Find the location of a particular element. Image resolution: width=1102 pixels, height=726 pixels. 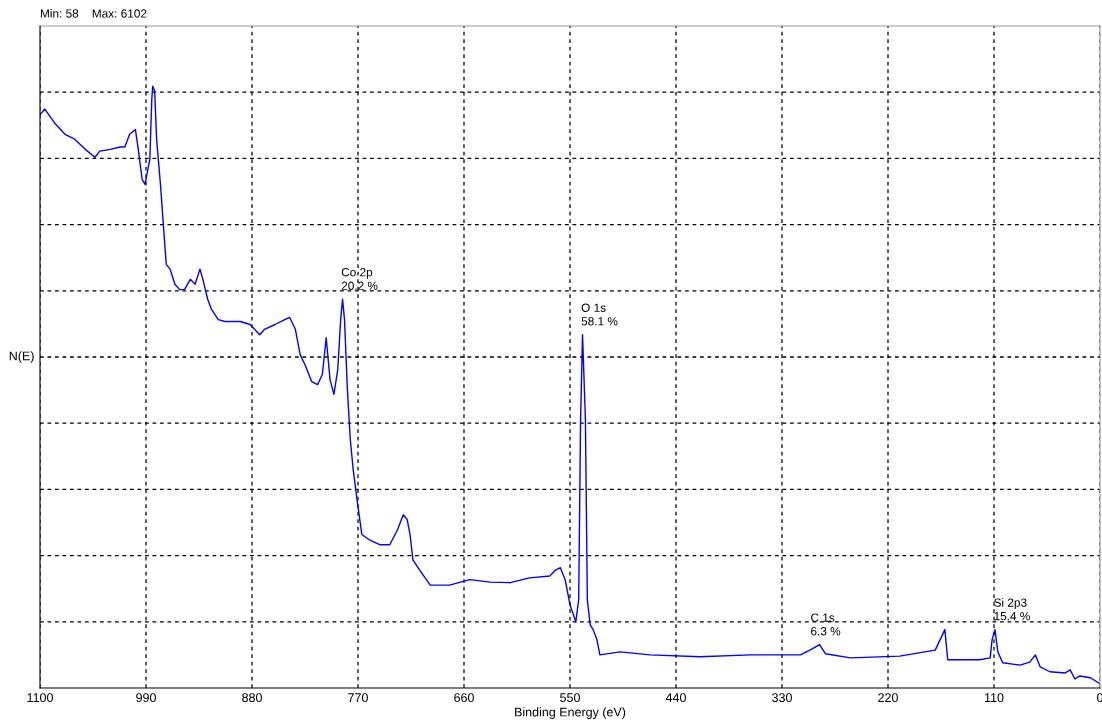

x-tick-label: 110 is located at coordinates (994, 698).